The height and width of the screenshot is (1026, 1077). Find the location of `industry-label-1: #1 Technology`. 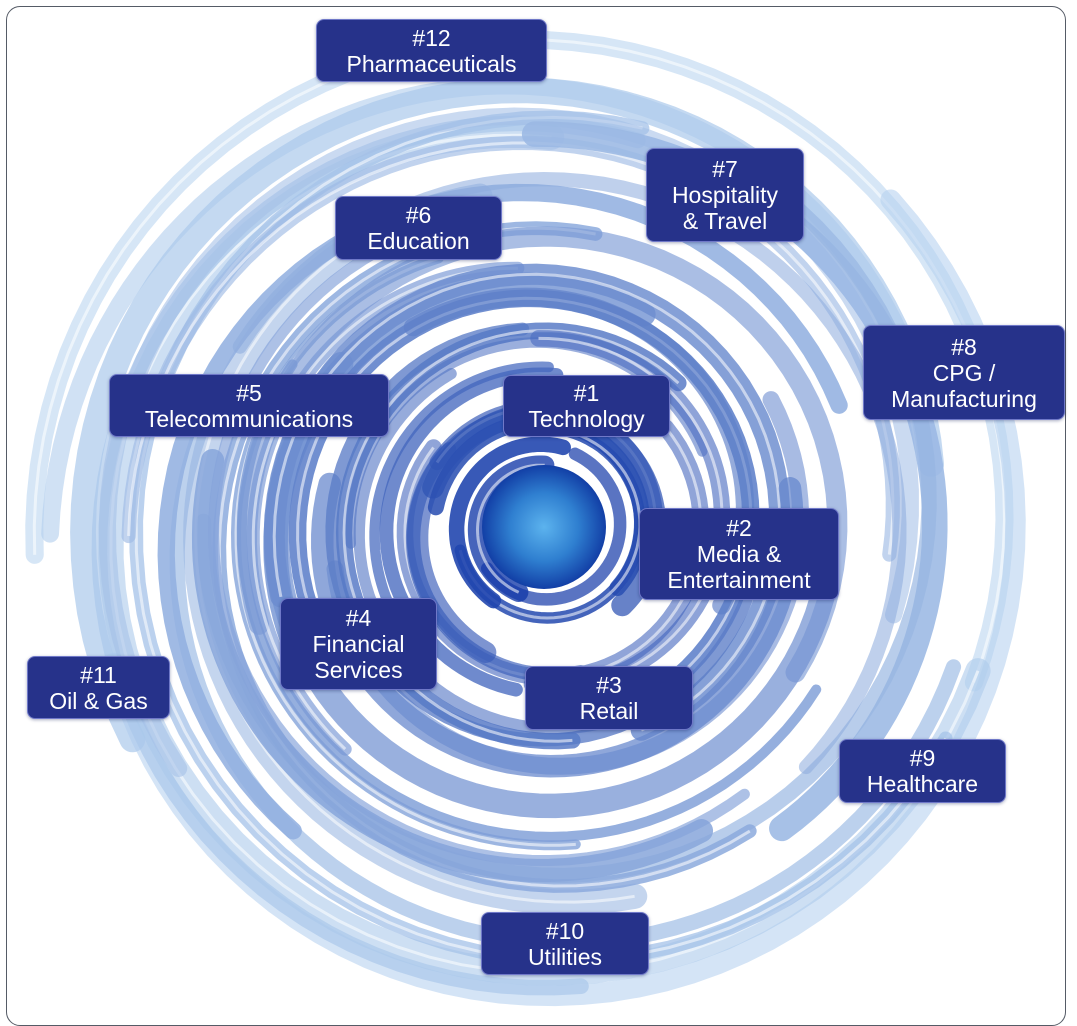

industry-label-1: #1 Technology is located at coordinates (586, 406).